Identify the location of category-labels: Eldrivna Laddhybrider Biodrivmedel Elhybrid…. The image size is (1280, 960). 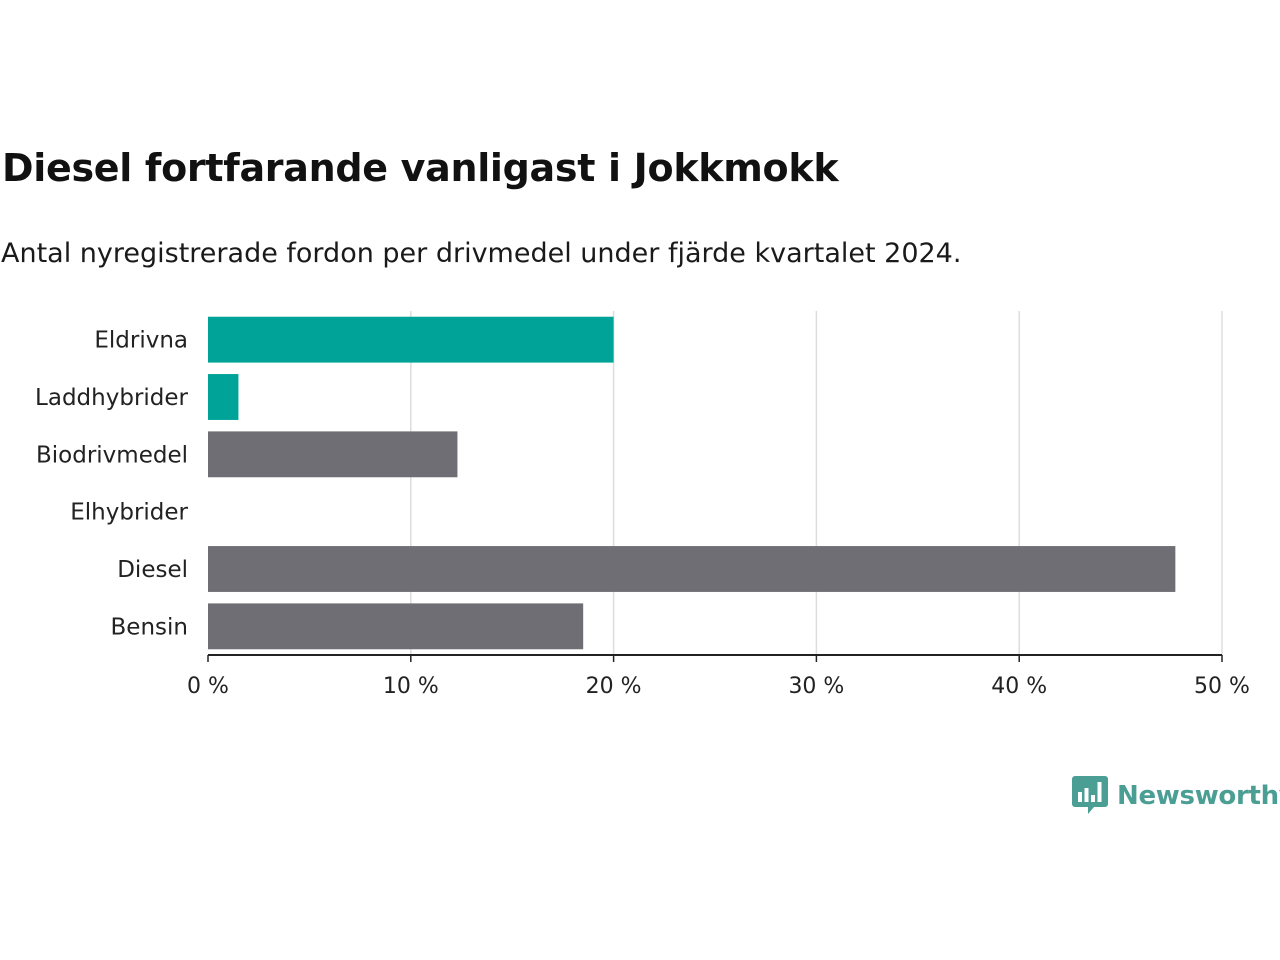
(111, 484).